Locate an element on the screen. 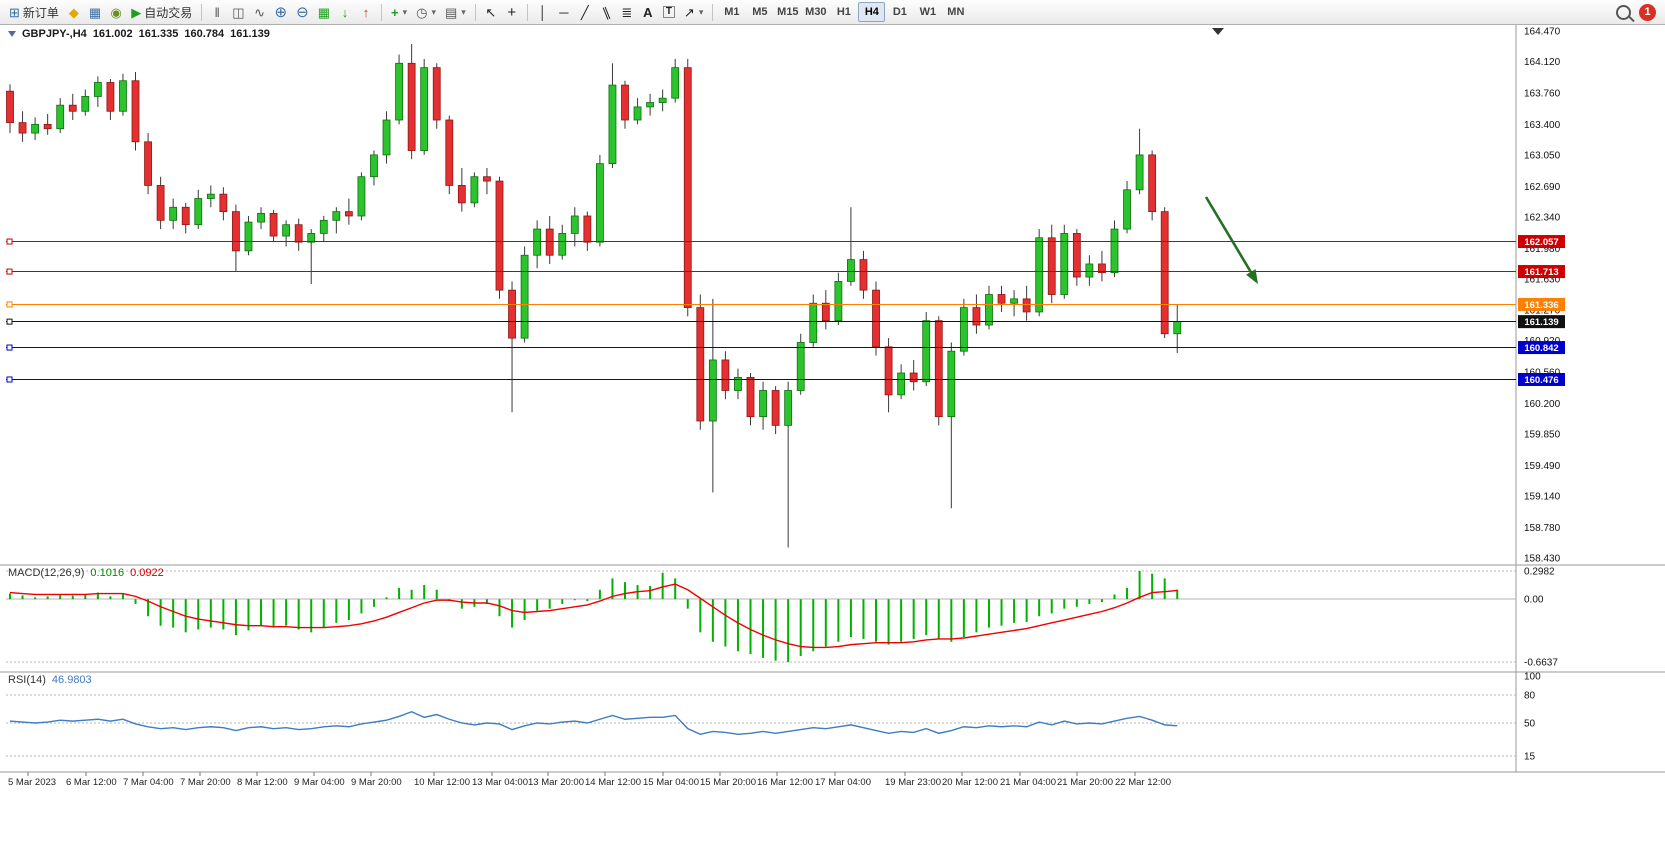  fibonacci-tool-button: ≣ is located at coordinates (627, 12).